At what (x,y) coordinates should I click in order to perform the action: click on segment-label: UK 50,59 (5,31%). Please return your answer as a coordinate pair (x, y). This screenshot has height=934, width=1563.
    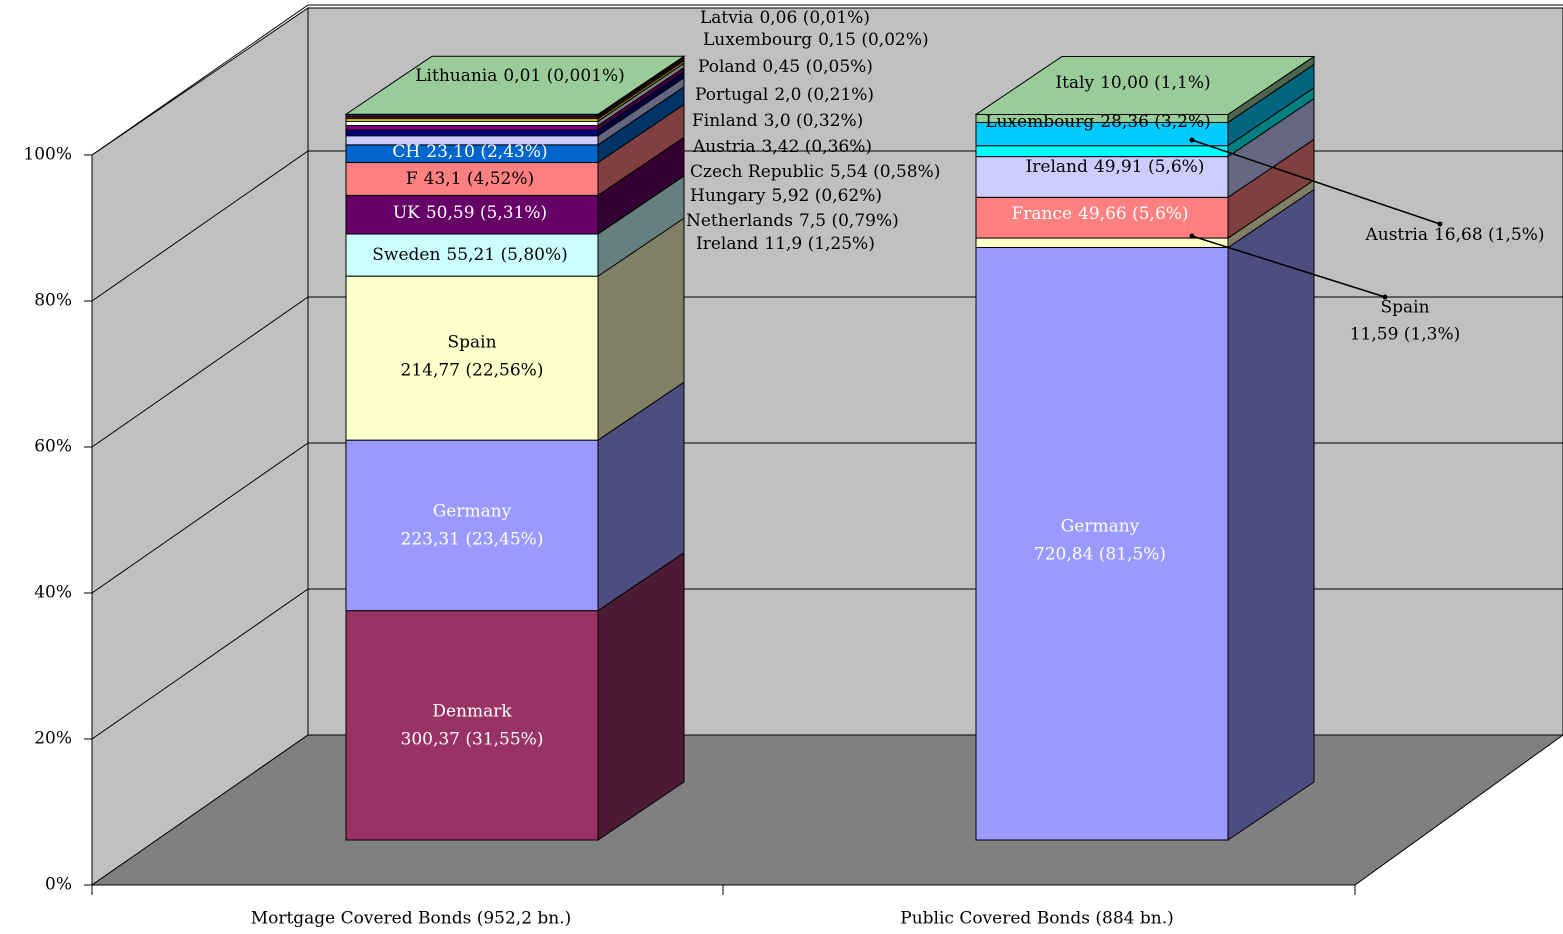
    Looking at the image, I should click on (470, 213).